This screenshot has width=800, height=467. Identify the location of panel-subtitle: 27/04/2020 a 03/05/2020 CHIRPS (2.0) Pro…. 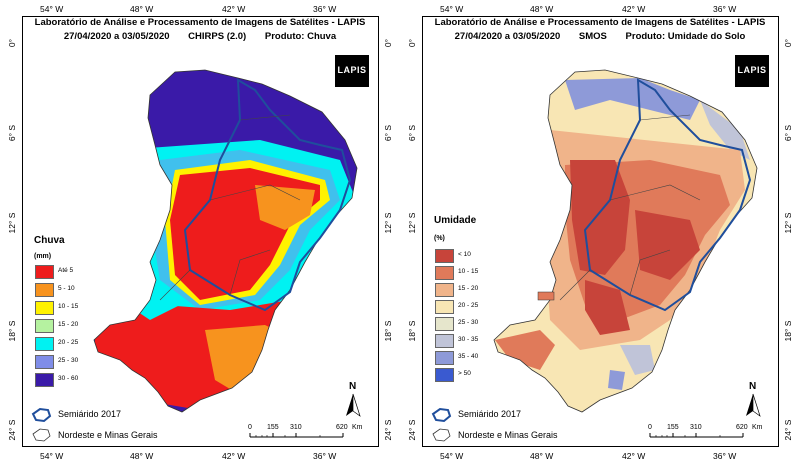
(200, 36).